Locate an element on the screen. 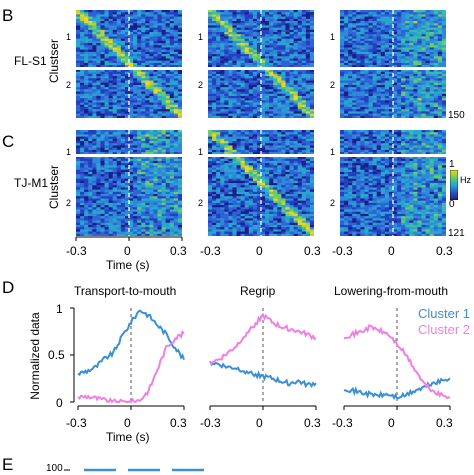 The height and width of the screenshot is (475, 474). row-count-fls1: 150 is located at coordinates (456, 115).